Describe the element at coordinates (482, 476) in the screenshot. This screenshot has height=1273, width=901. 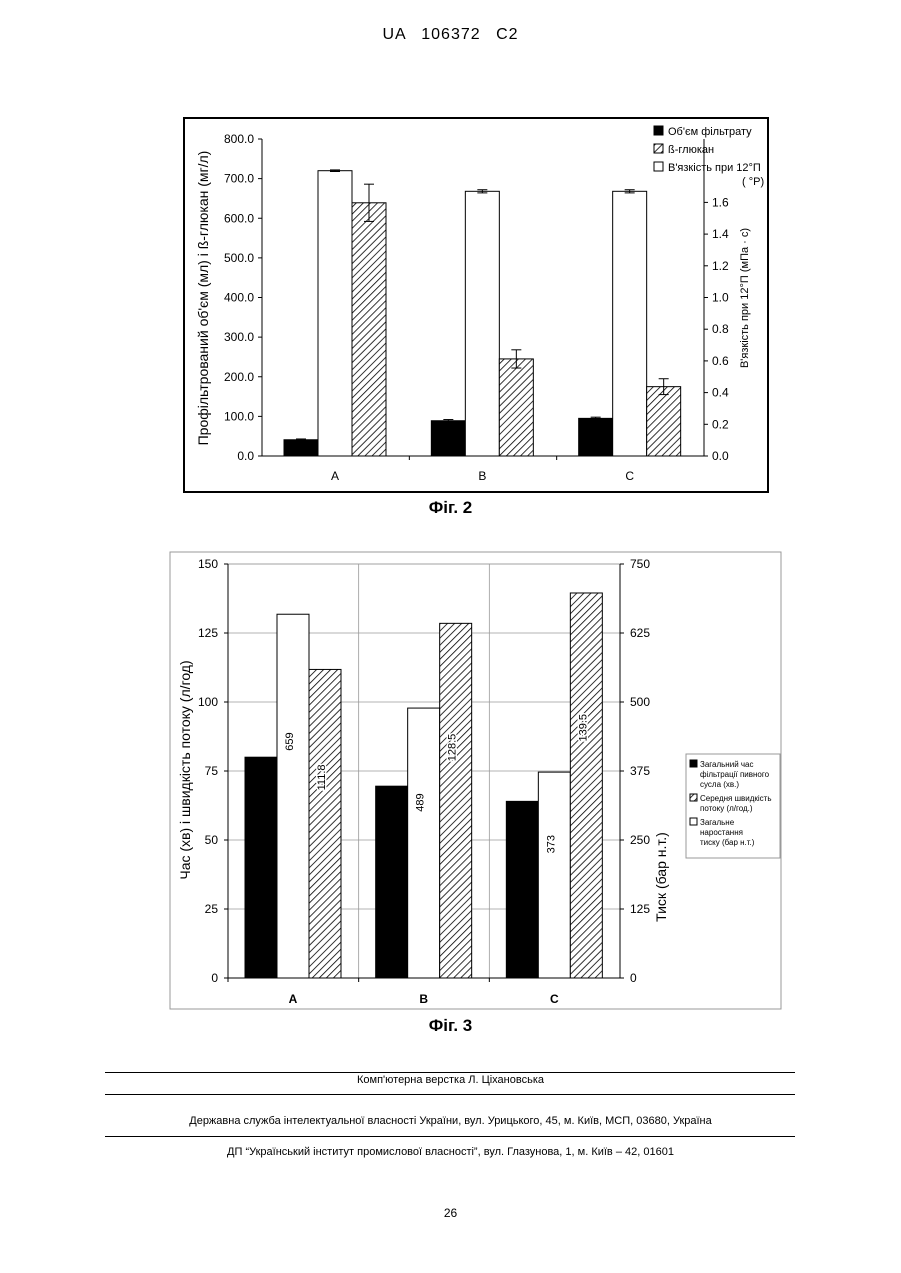
I see `fig2-x-tick-label: B` at that location.